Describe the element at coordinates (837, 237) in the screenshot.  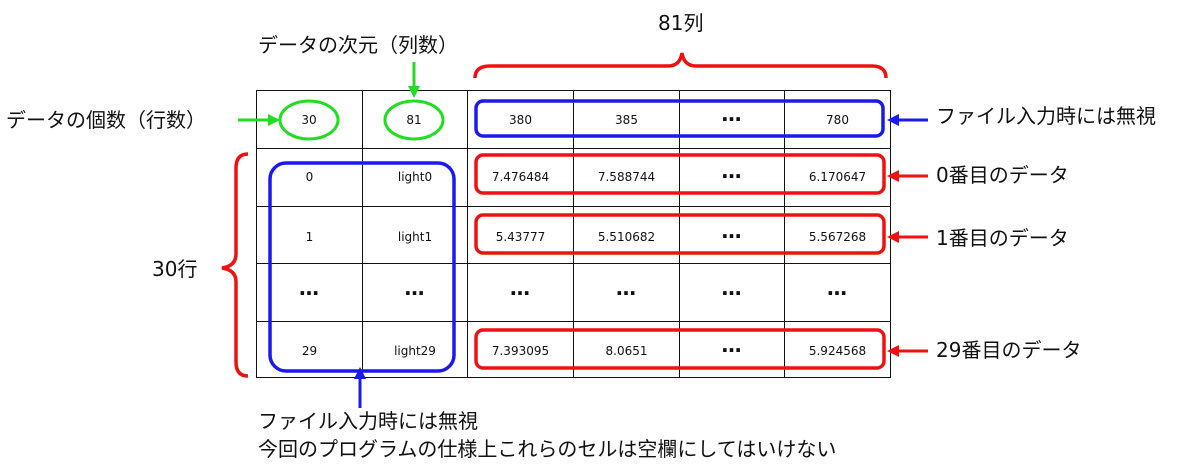
I see `table-cell: 5.567268` at that location.